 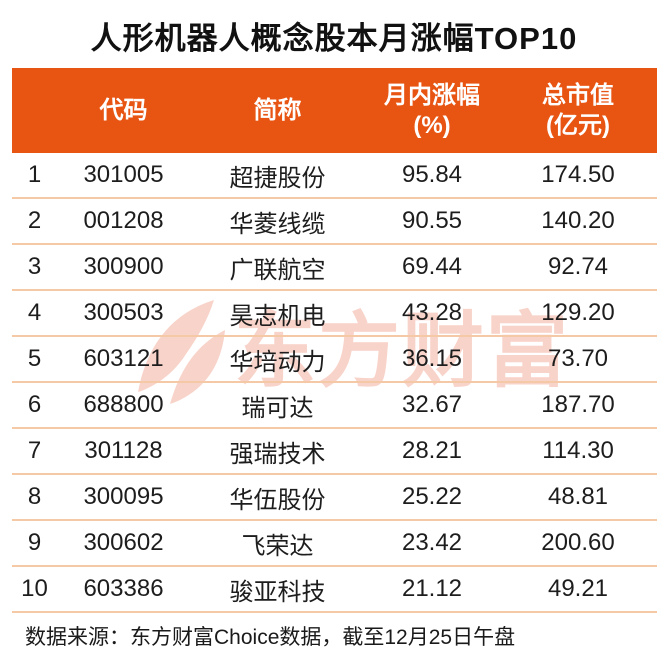 What do you see at coordinates (123, 312) in the screenshot?
I see `code-cell: 300503` at bounding box center [123, 312].